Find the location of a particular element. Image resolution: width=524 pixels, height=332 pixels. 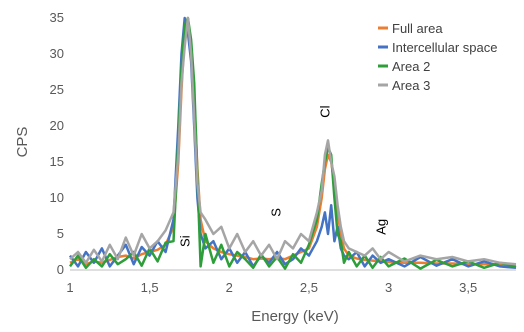

y-tick-label: 25 is located at coordinates (57, 89).